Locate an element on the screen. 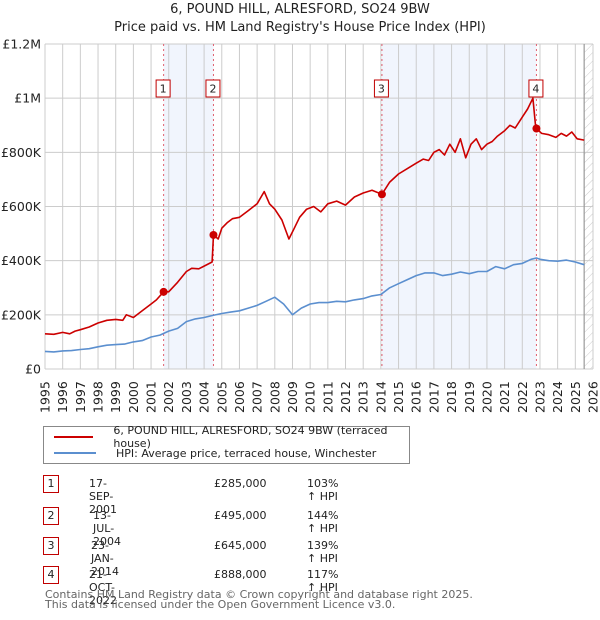 This screenshot has height=620, width=600. forecast-region is located at coordinates (588, 206).